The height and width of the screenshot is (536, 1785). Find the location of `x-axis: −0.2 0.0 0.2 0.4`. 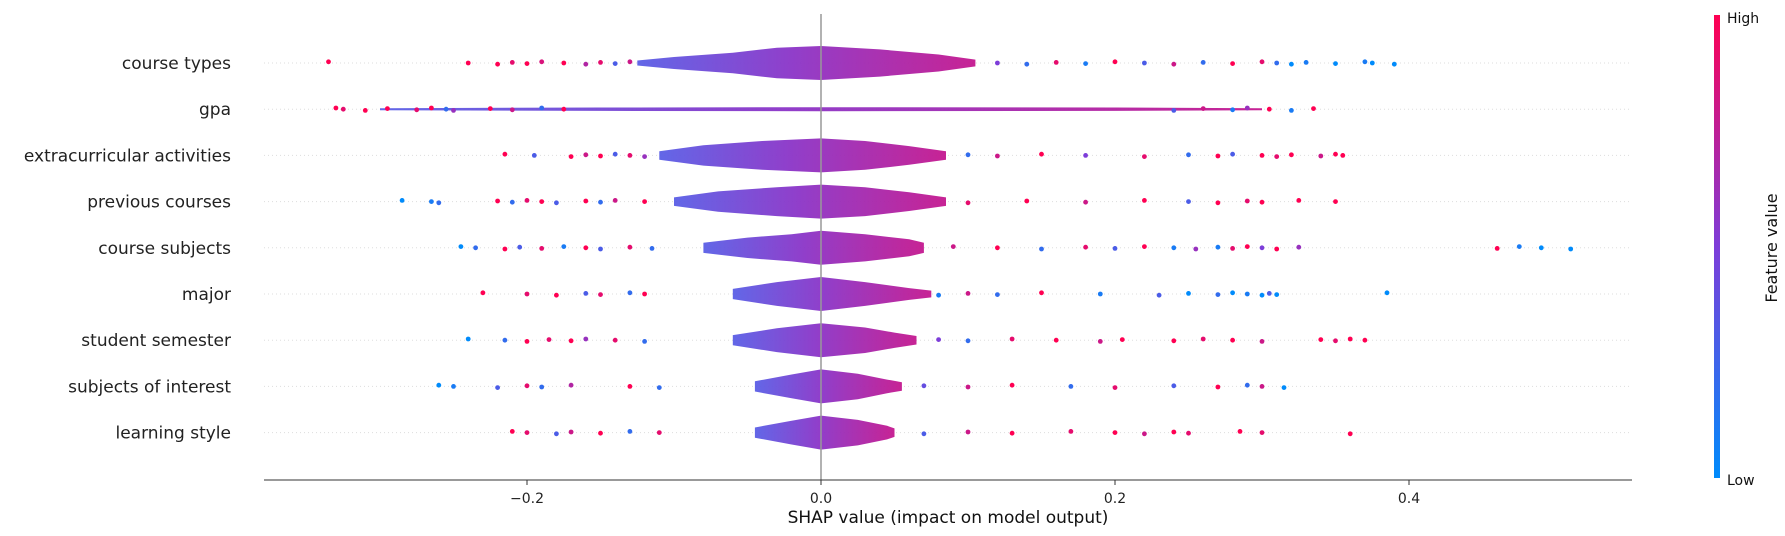

x-axis: −0.2 0.0 0.2 0.4 is located at coordinates (948, 493).